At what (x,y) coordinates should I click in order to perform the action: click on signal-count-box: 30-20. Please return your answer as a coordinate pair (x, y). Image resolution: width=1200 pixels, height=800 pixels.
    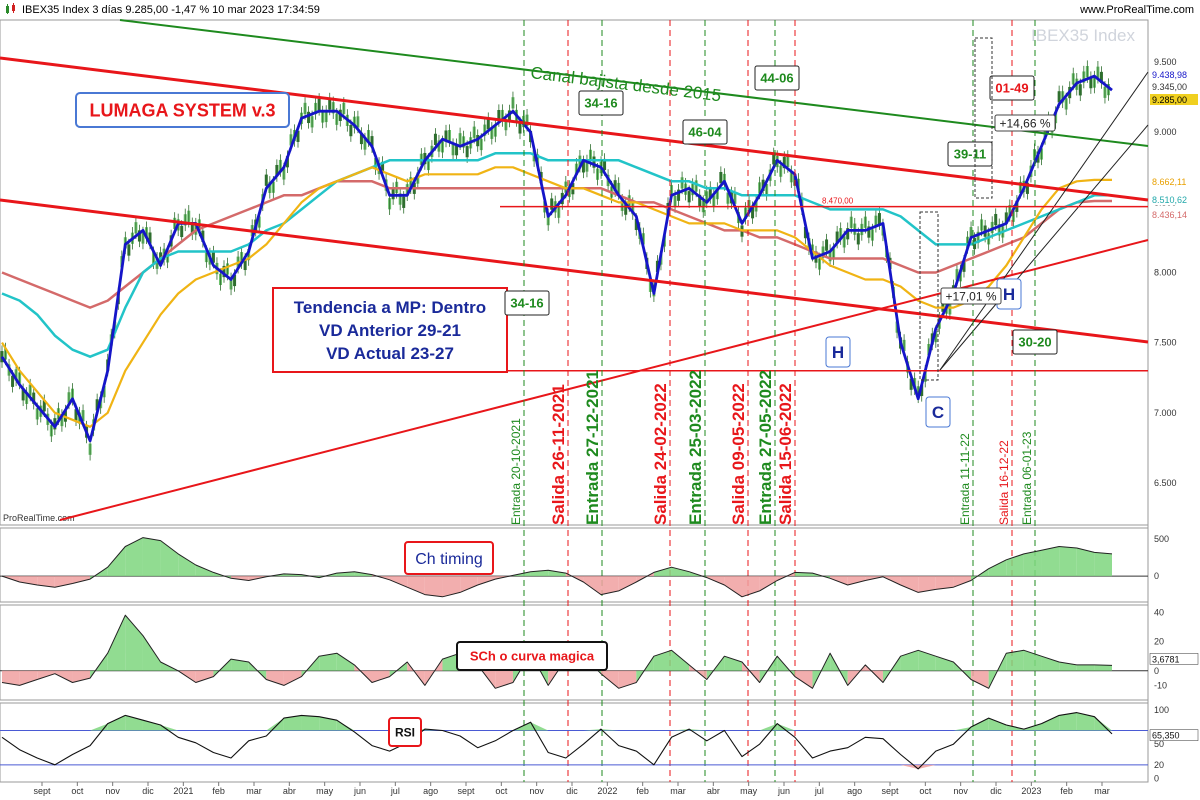
    Looking at the image, I should click on (1035, 342).